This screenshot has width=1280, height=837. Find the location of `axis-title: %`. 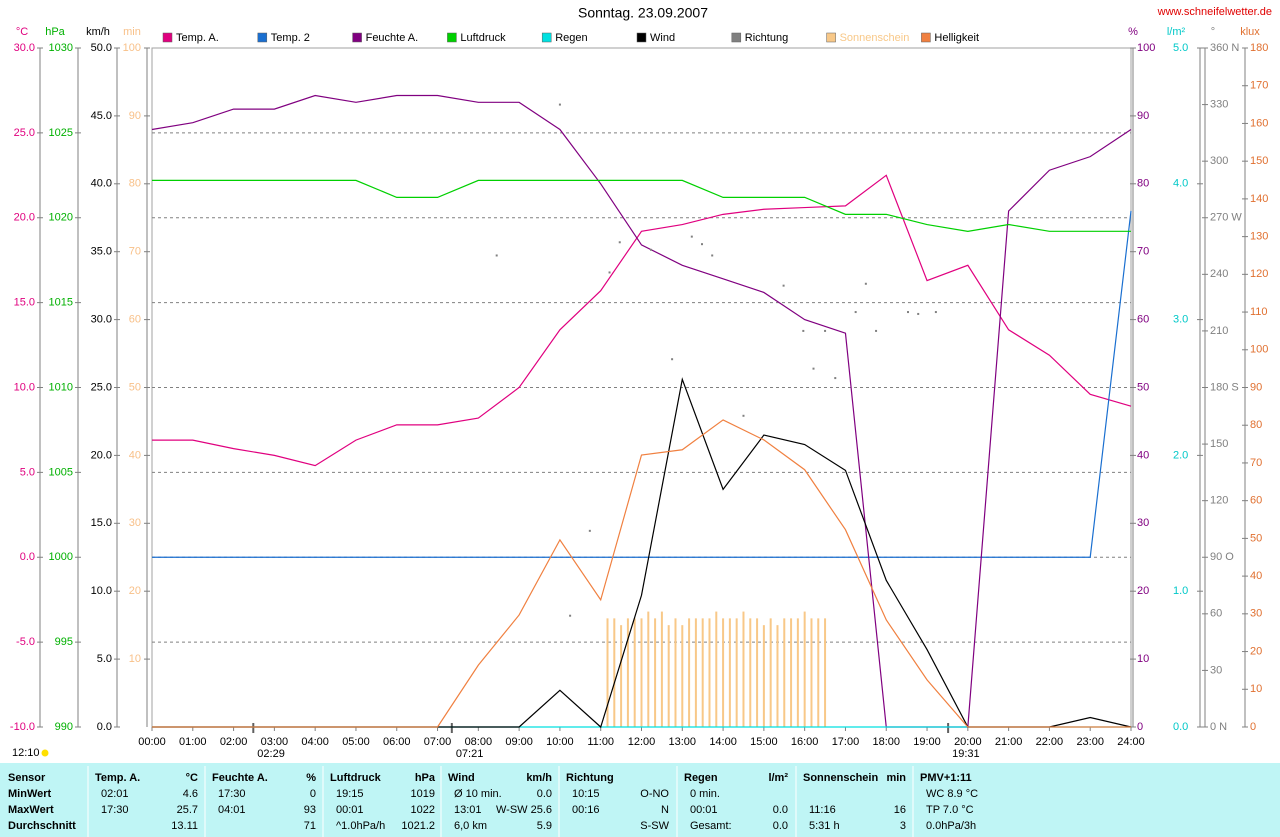

axis-title: % is located at coordinates (1133, 32).